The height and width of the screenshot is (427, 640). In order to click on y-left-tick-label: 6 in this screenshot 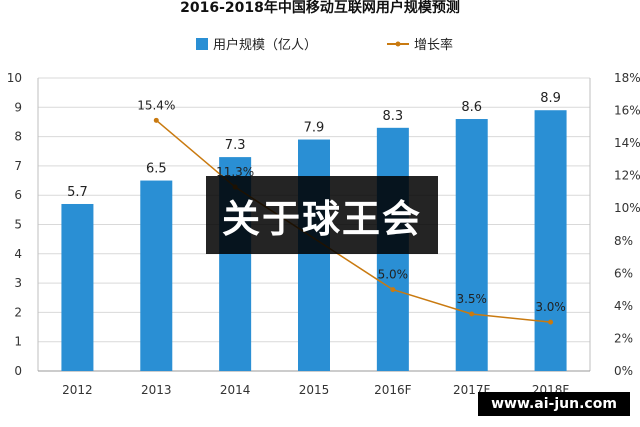, I will do `click(18, 195)`.